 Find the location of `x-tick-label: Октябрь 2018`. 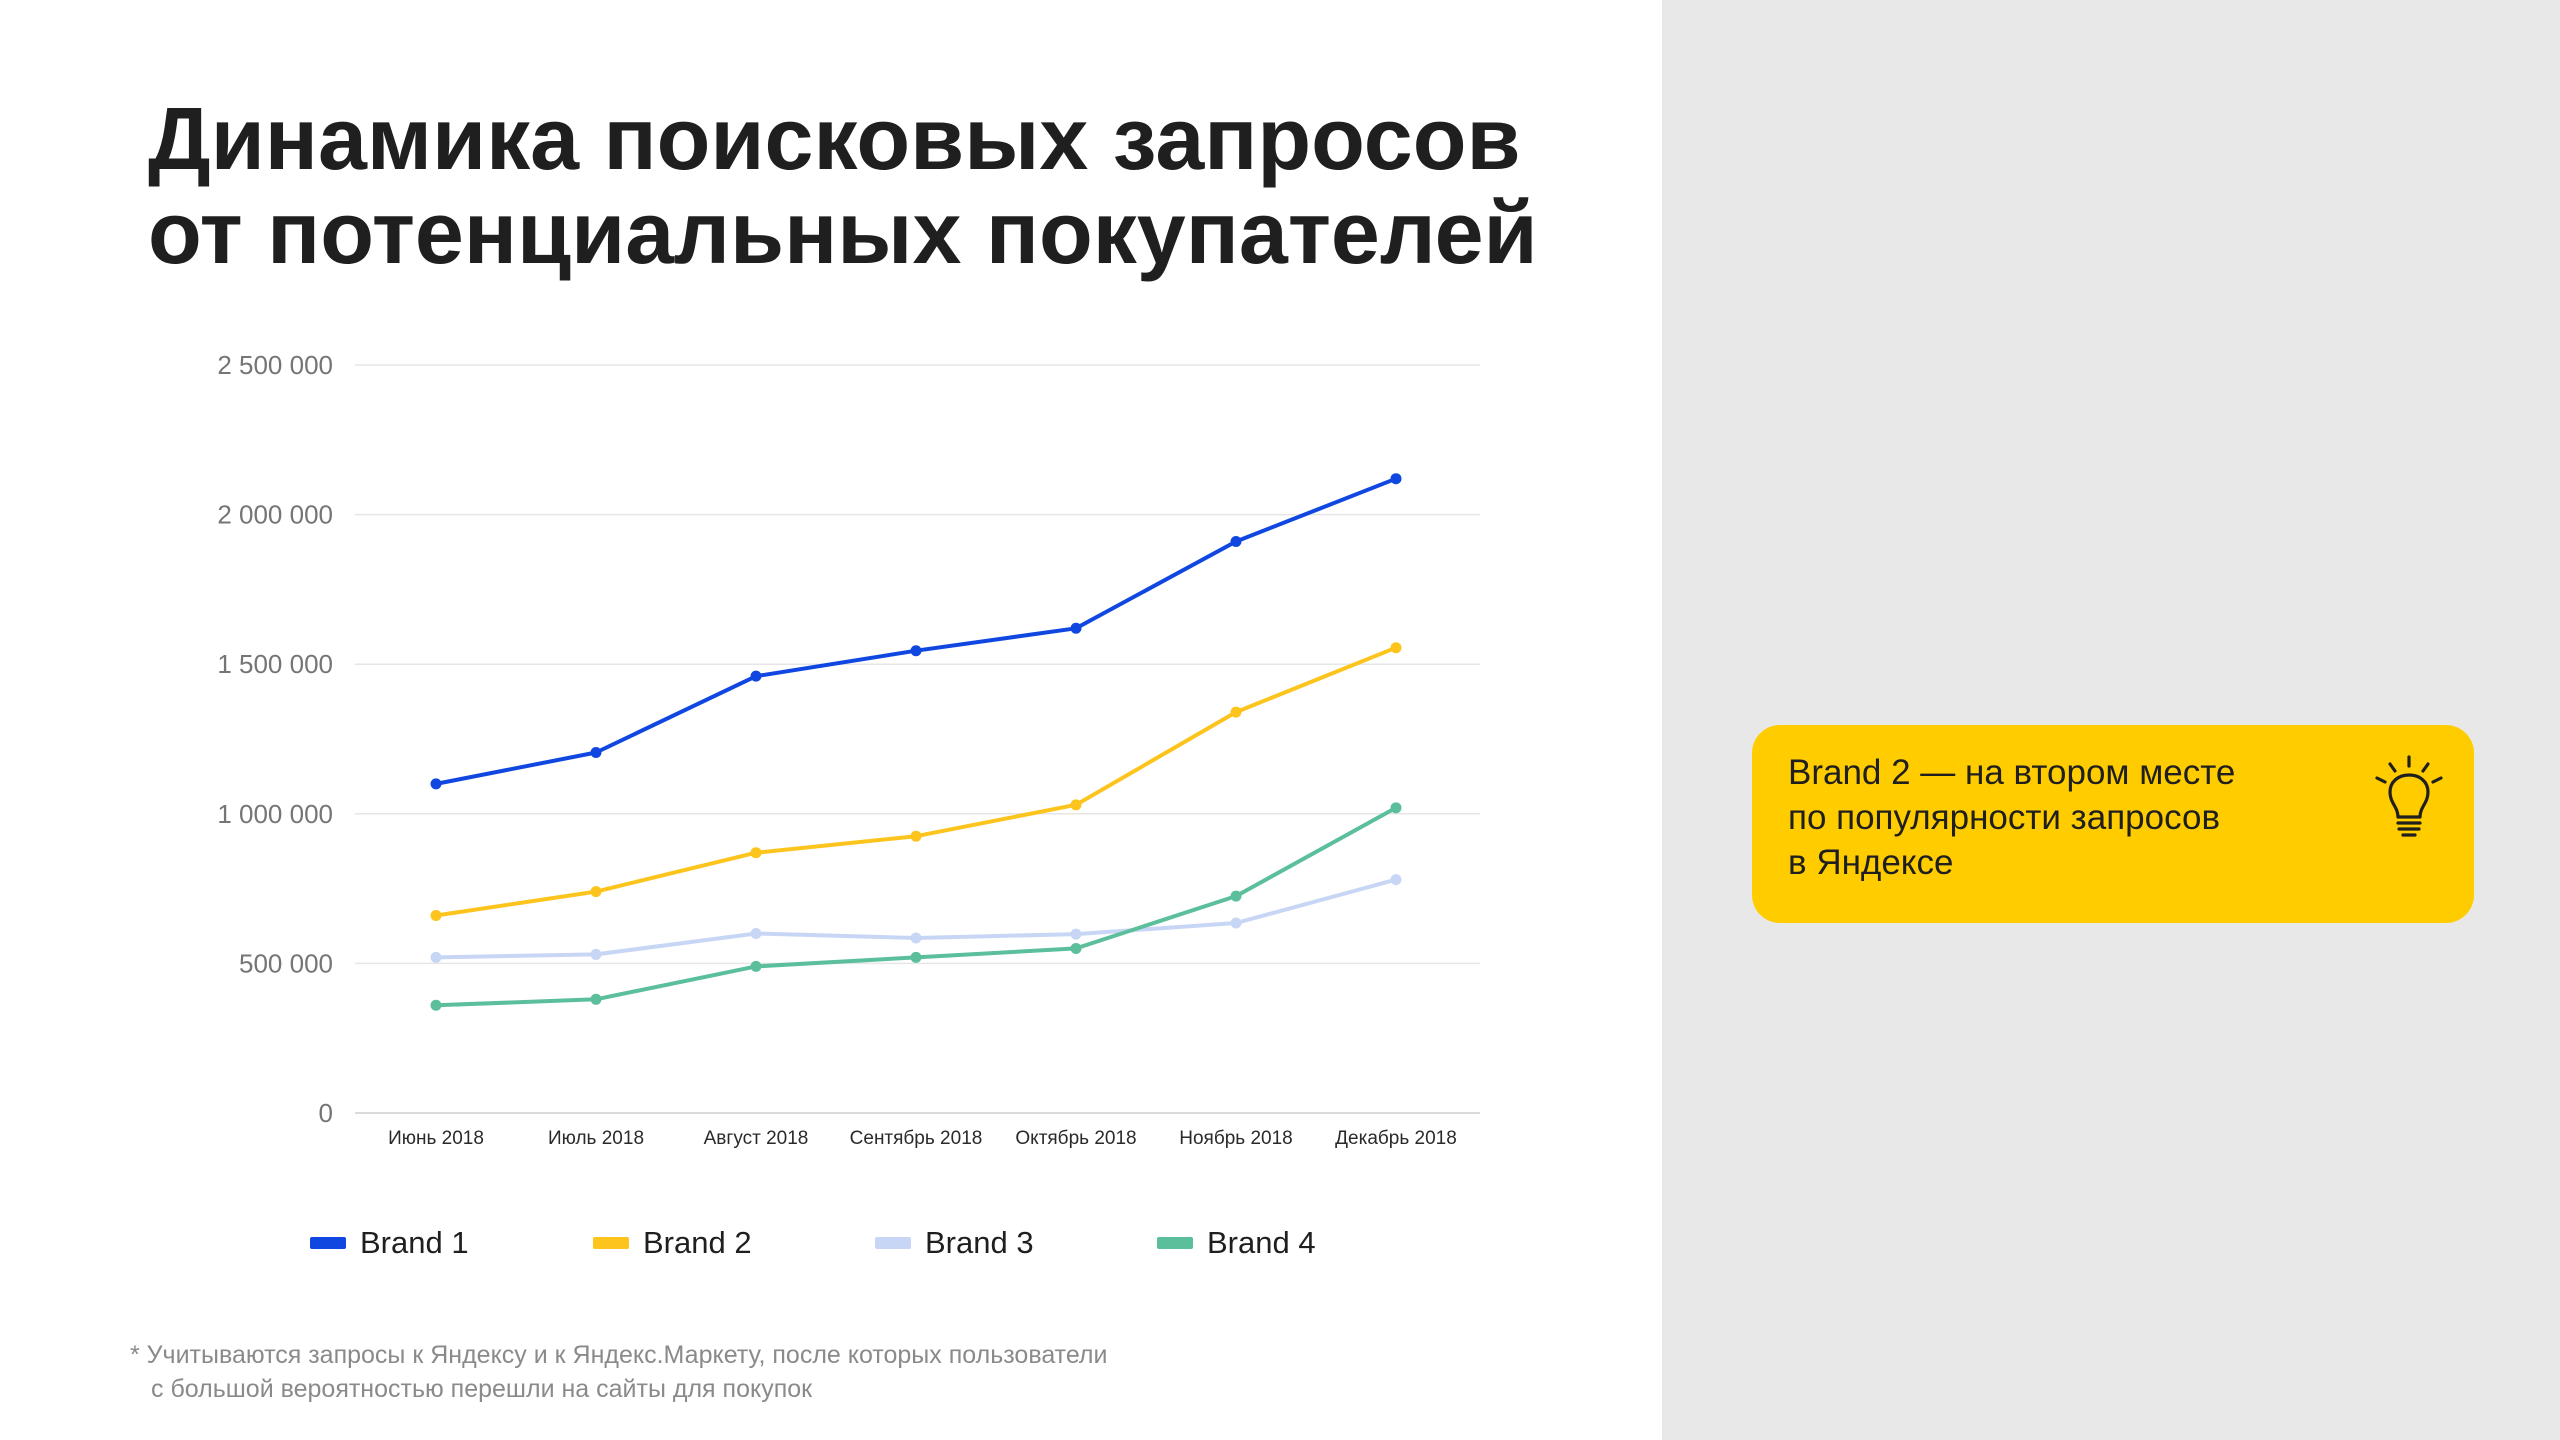

x-tick-label: Октябрь 2018 is located at coordinates (1075, 1138).